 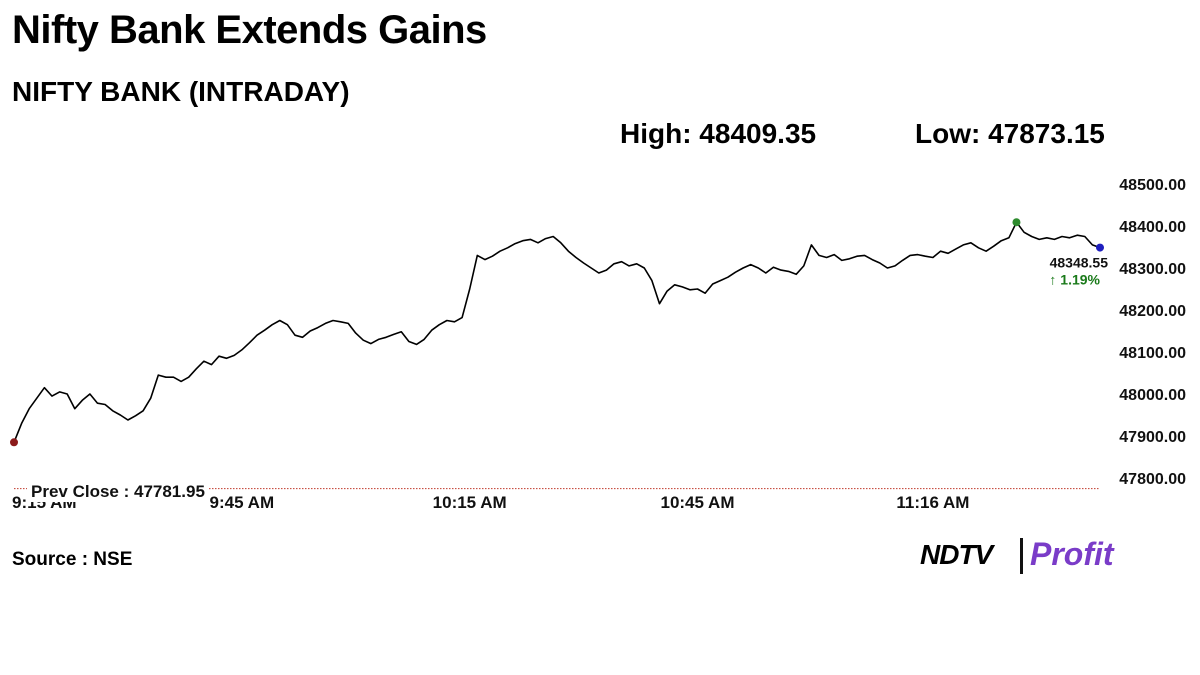 What do you see at coordinates (1016, 222) in the screenshot?
I see `high-point` at bounding box center [1016, 222].